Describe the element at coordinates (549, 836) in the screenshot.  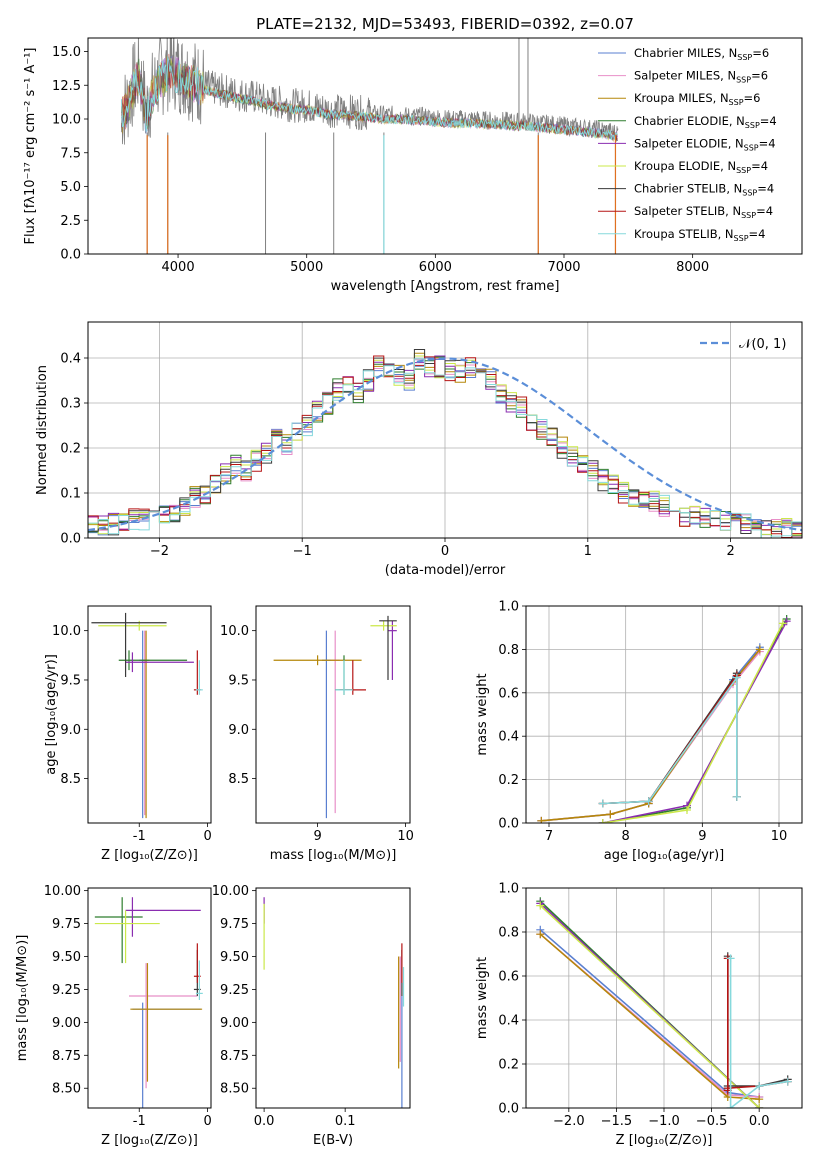
I see `x-tick-label: 7` at that location.